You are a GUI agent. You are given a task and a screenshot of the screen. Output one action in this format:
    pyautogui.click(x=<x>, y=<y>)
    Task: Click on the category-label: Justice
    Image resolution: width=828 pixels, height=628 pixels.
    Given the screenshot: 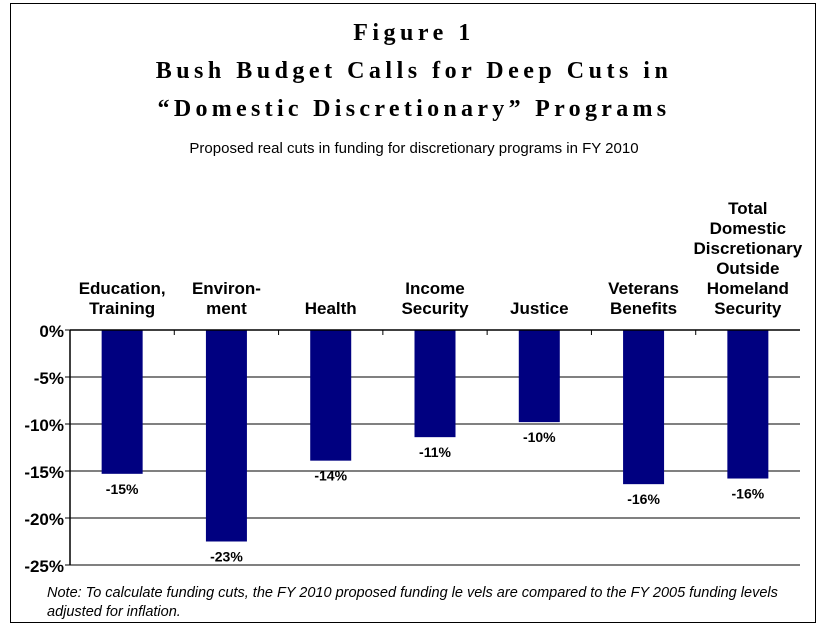 What is the action you would take?
    pyautogui.click(x=539, y=308)
    